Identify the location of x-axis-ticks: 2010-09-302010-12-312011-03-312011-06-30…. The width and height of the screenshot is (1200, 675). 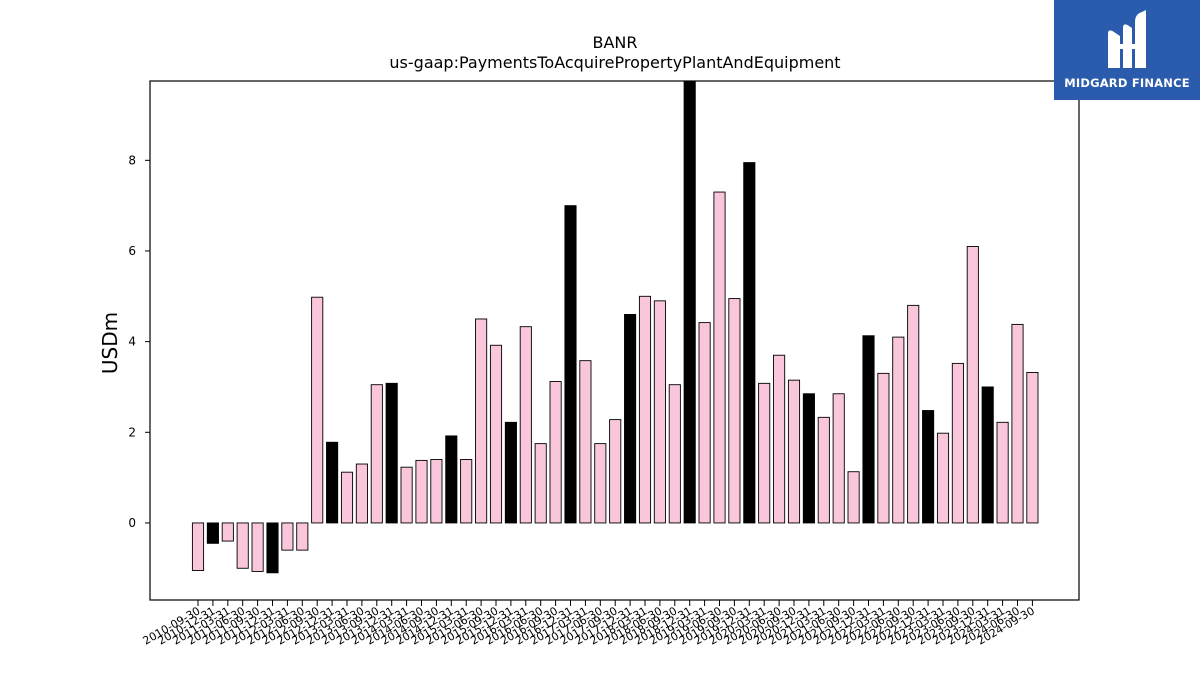
(589, 624).